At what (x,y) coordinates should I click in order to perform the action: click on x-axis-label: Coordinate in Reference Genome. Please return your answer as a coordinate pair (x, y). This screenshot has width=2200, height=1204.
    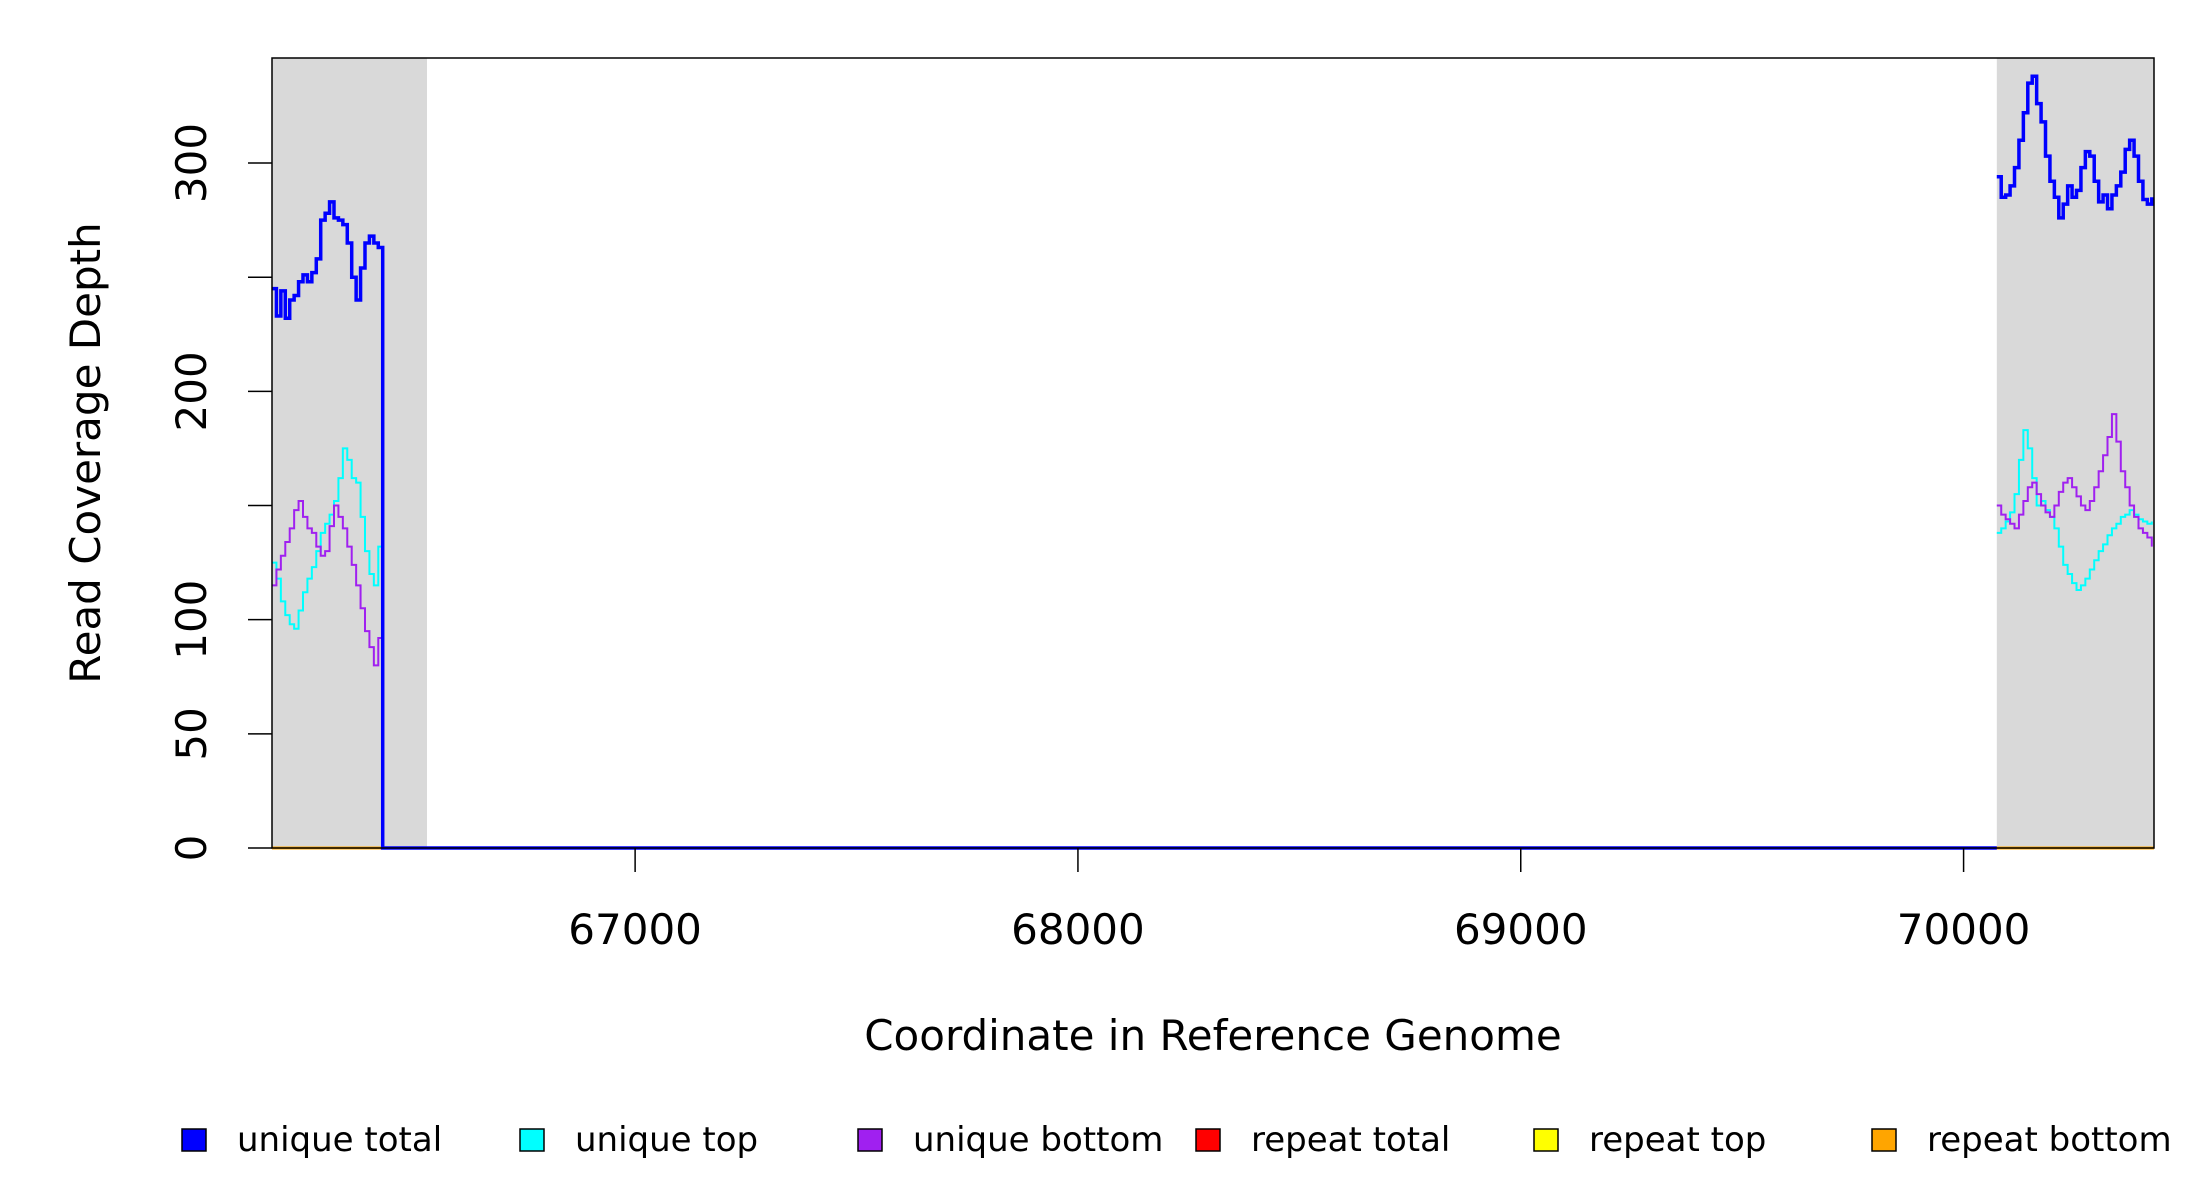
    Looking at the image, I should click on (1213, 1035).